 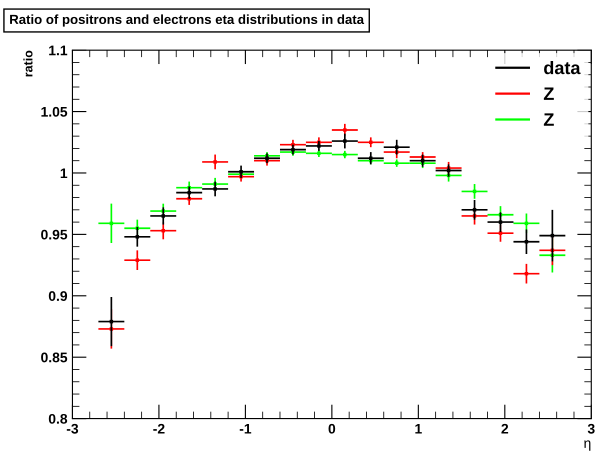 I want to click on chart-title: Ratio of positrons and electrons eta distributions in data, so click(x=187, y=20).